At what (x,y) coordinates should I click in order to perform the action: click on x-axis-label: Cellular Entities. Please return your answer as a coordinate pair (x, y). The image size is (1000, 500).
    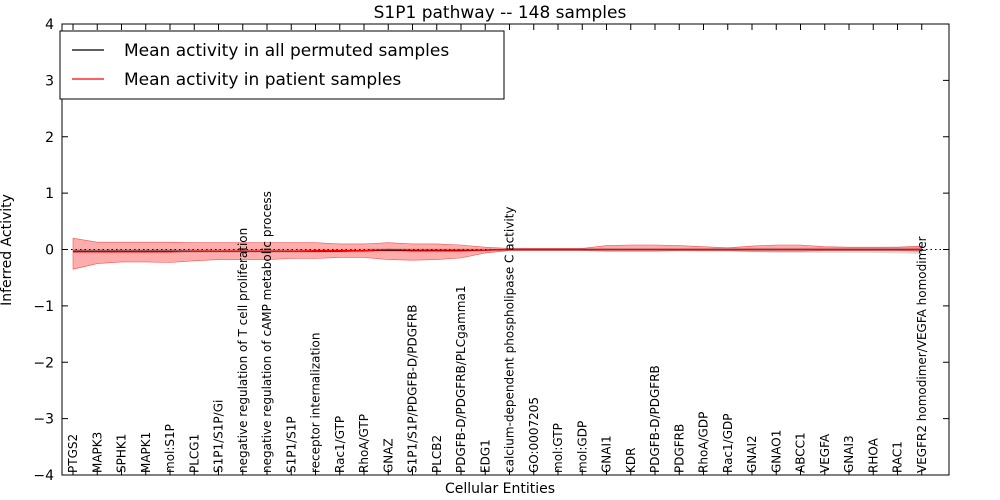
    Looking at the image, I should click on (500, 489).